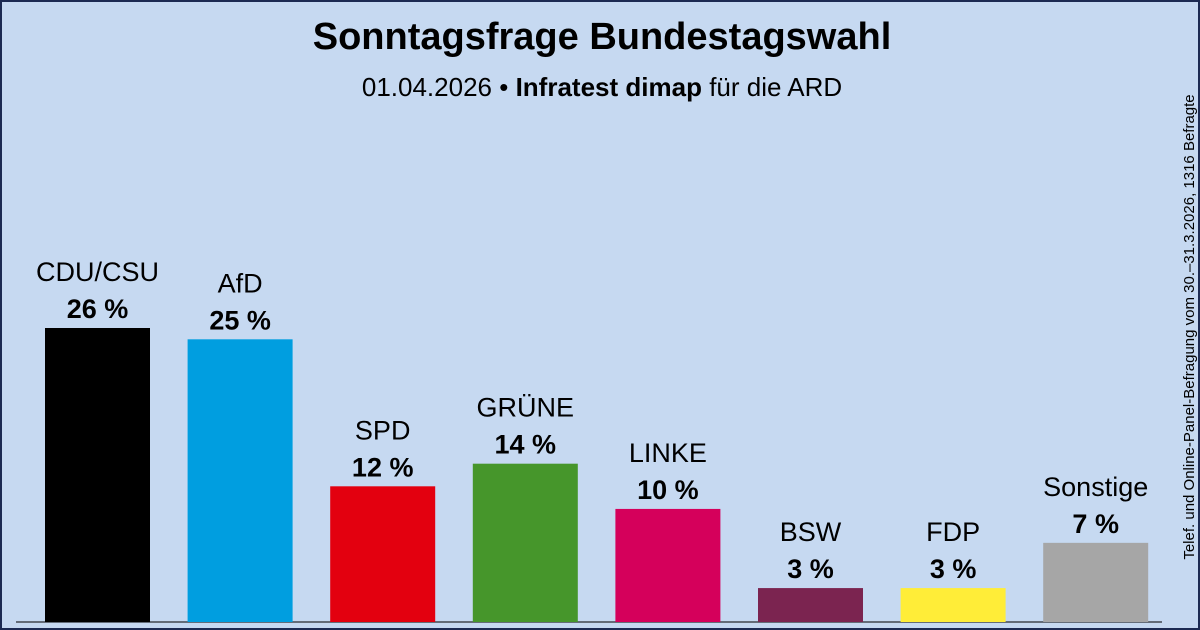  Describe the element at coordinates (776, 87) in the screenshot. I see `poll-client: für die ARD` at that location.